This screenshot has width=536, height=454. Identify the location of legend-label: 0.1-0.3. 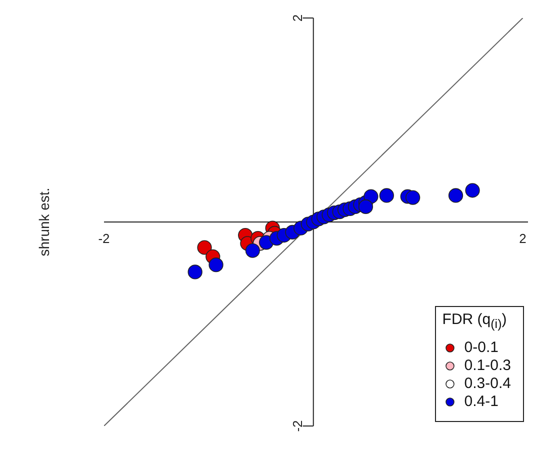
(487, 366).